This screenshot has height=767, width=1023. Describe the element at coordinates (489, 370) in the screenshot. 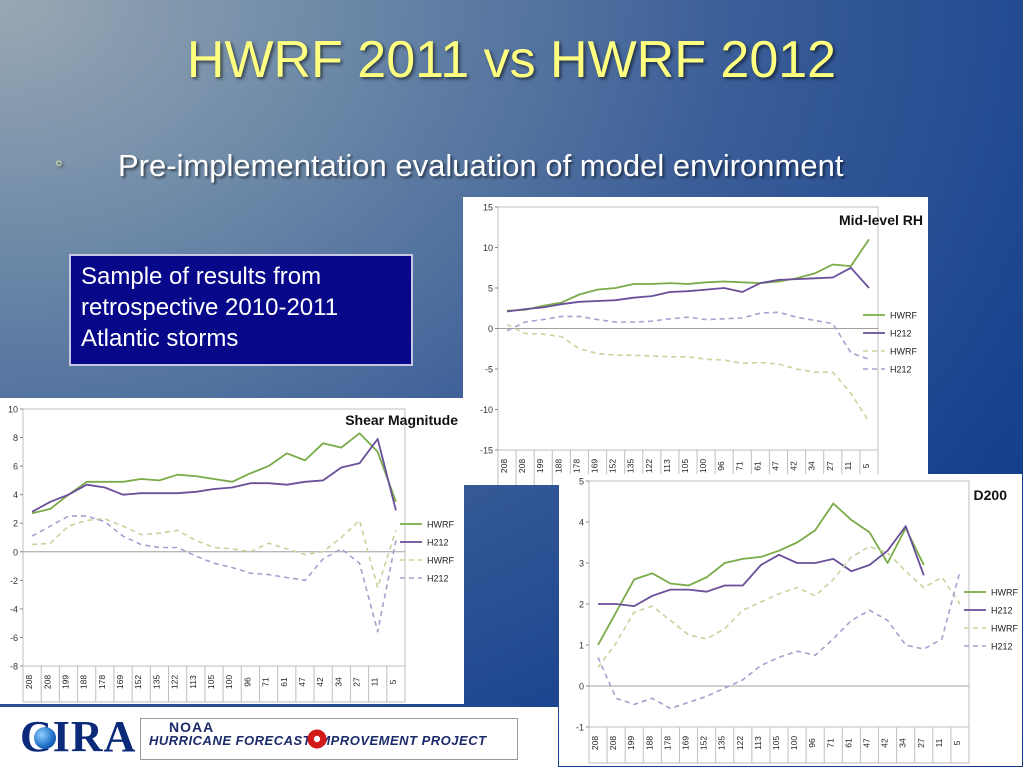

I see `y-tick-label: -5` at that location.